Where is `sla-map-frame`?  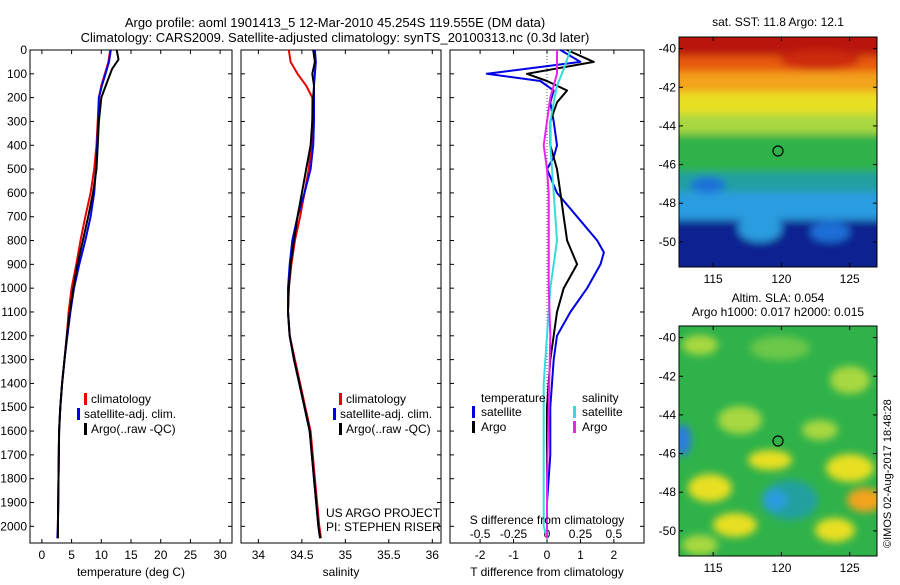
sla-map-frame is located at coordinates (778, 441).